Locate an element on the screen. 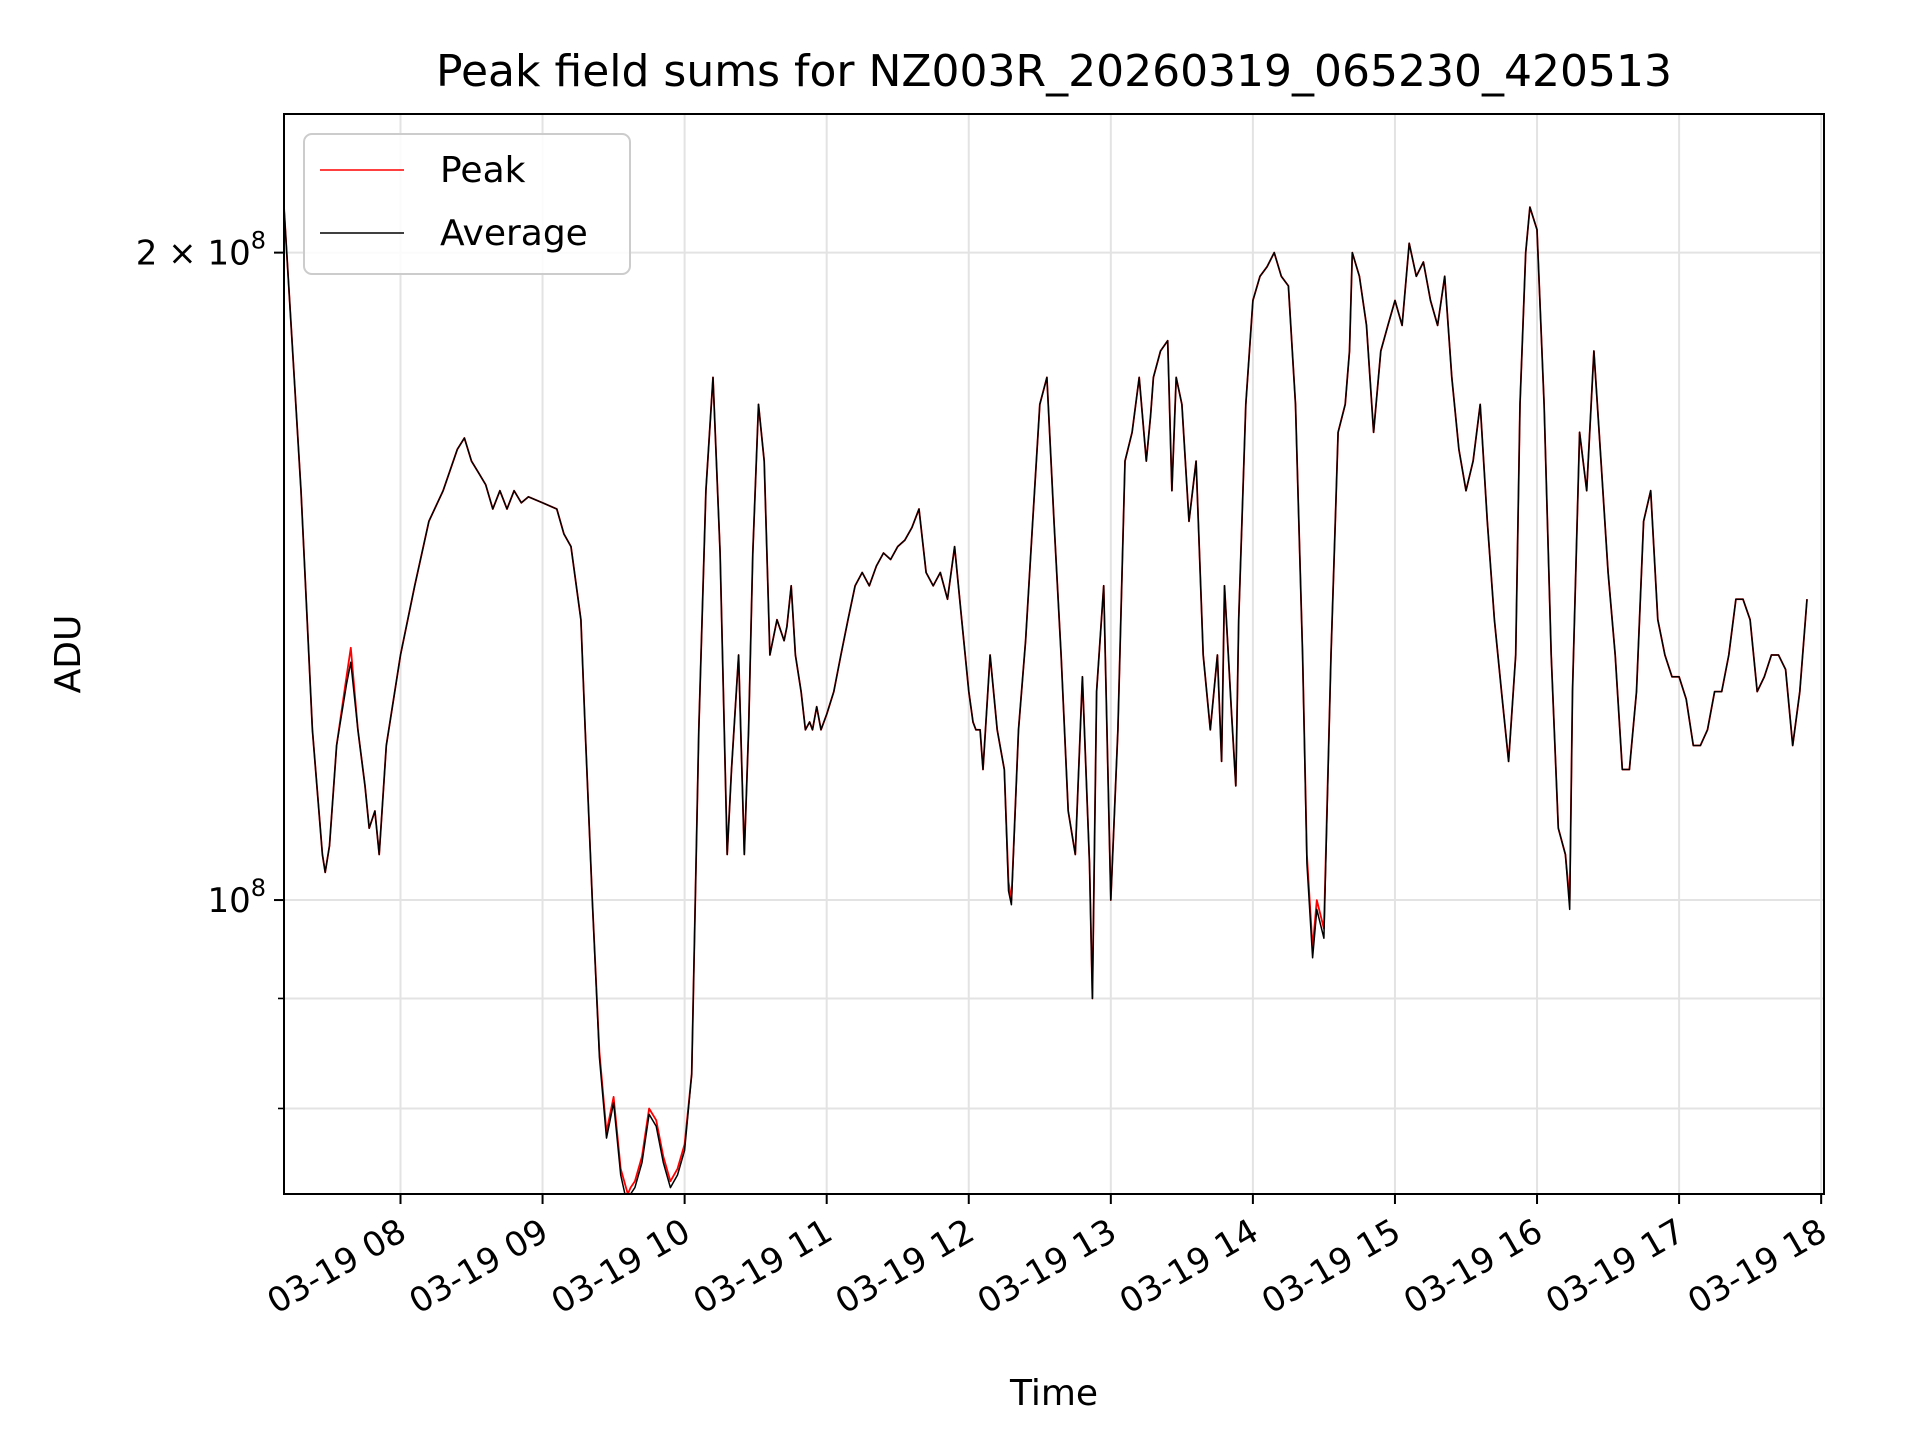  y-tick-label: 2 × 108 is located at coordinates (201, 250).